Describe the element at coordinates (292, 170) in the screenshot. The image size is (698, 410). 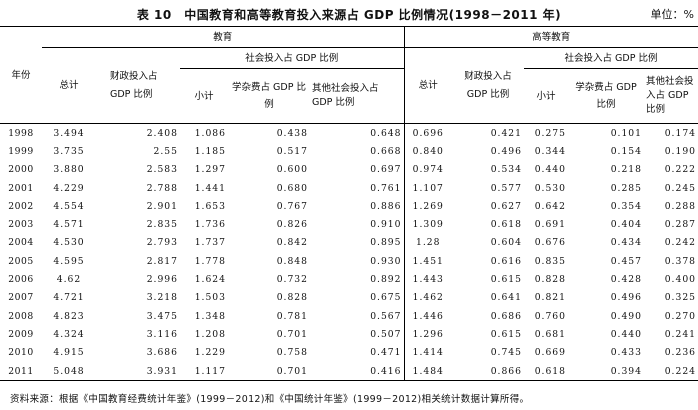
I see `cell-e-tuition: 0.600` at that location.